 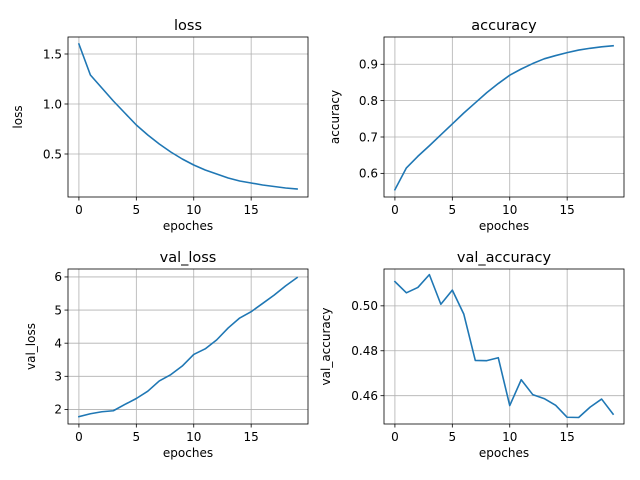 What do you see at coordinates (58, 410) in the screenshot?
I see `y-tick-label: 2` at bounding box center [58, 410].